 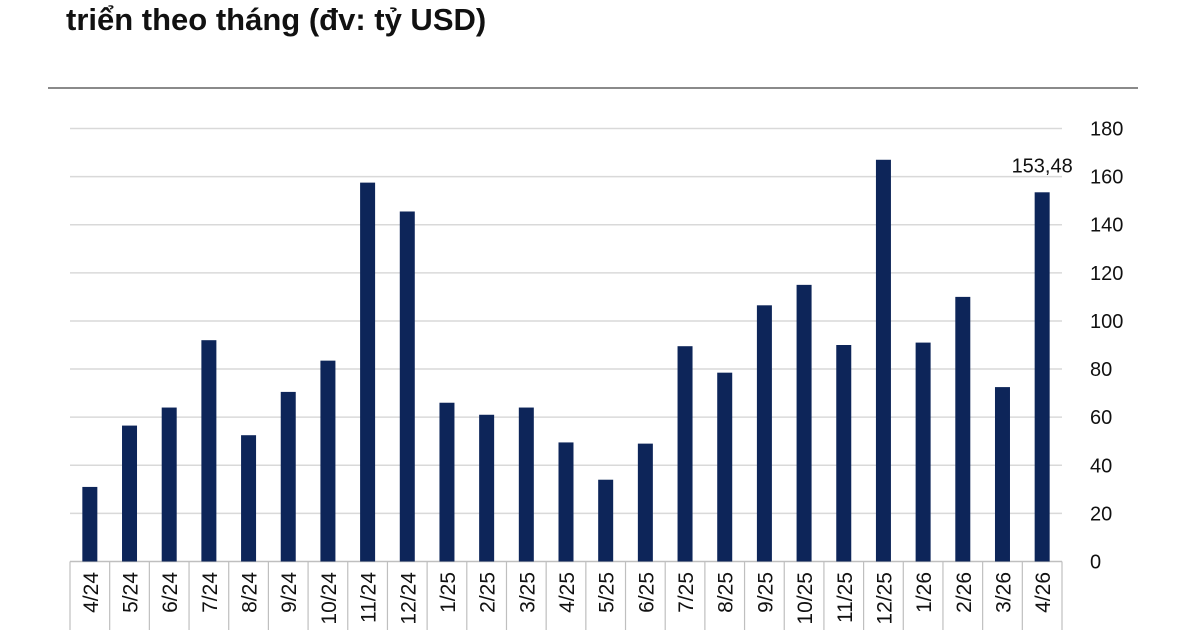 I want to click on y-tick-label: 120, so click(x=1106, y=274).